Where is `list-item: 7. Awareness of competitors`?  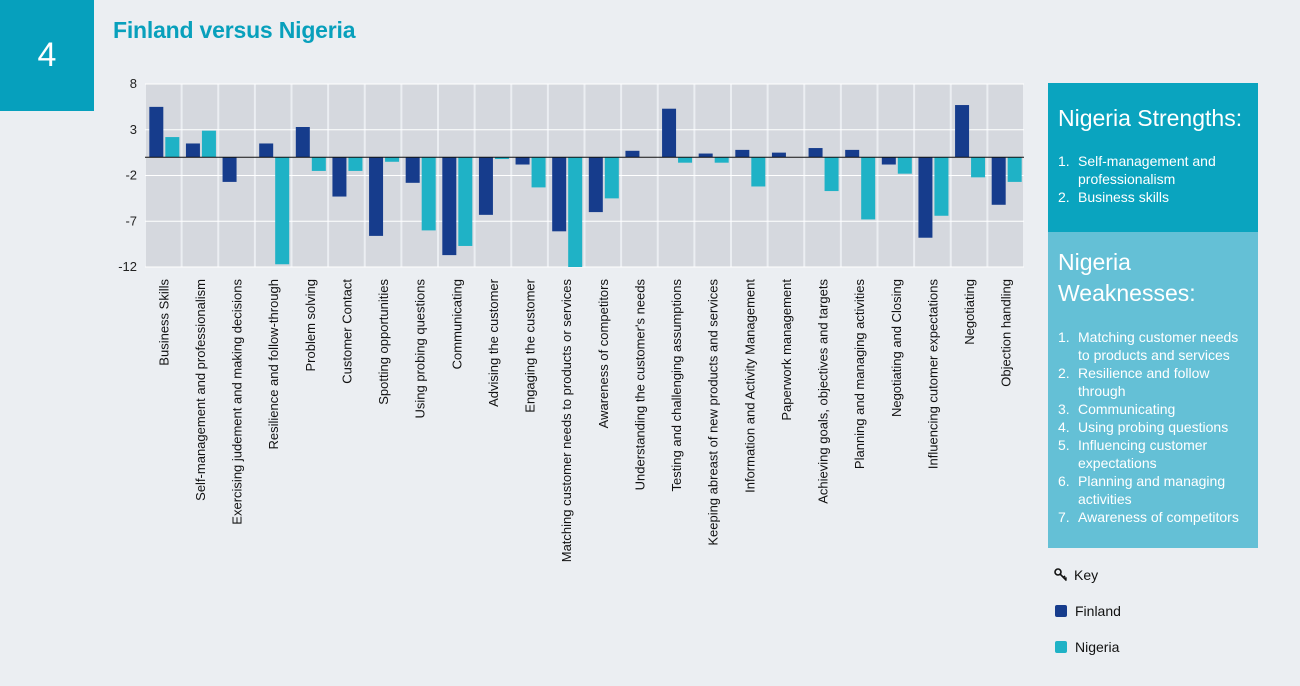
list-item: 7. Awareness of competitors is located at coordinates (1153, 517).